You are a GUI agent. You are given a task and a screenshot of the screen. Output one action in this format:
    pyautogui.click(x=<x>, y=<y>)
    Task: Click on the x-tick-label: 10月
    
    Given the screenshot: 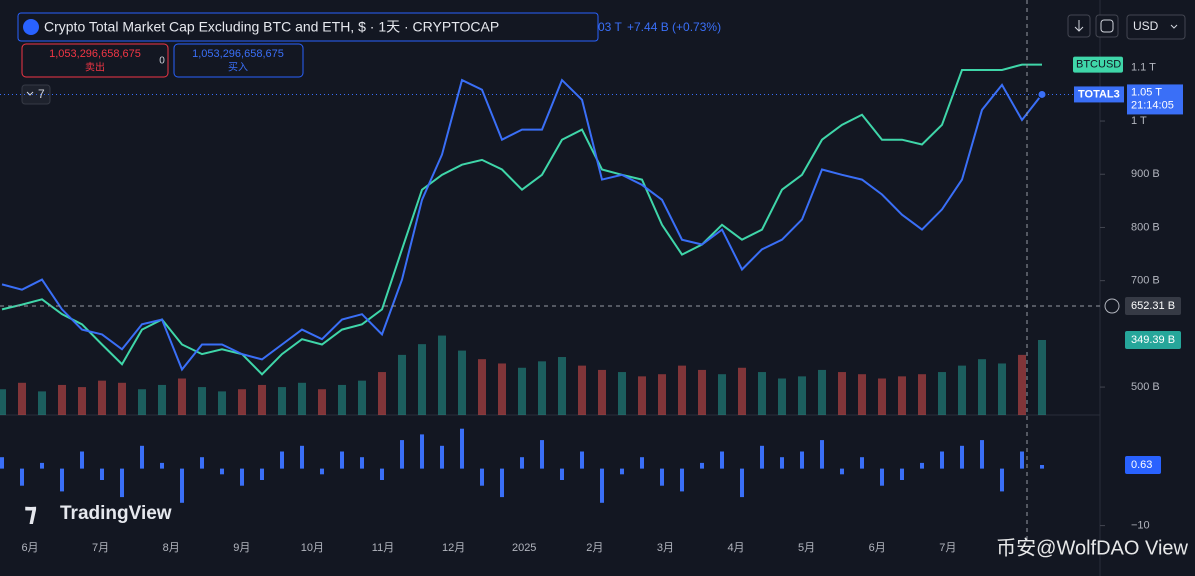 What is the action you would take?
    pyautogui.click(x=312, y=548)
    